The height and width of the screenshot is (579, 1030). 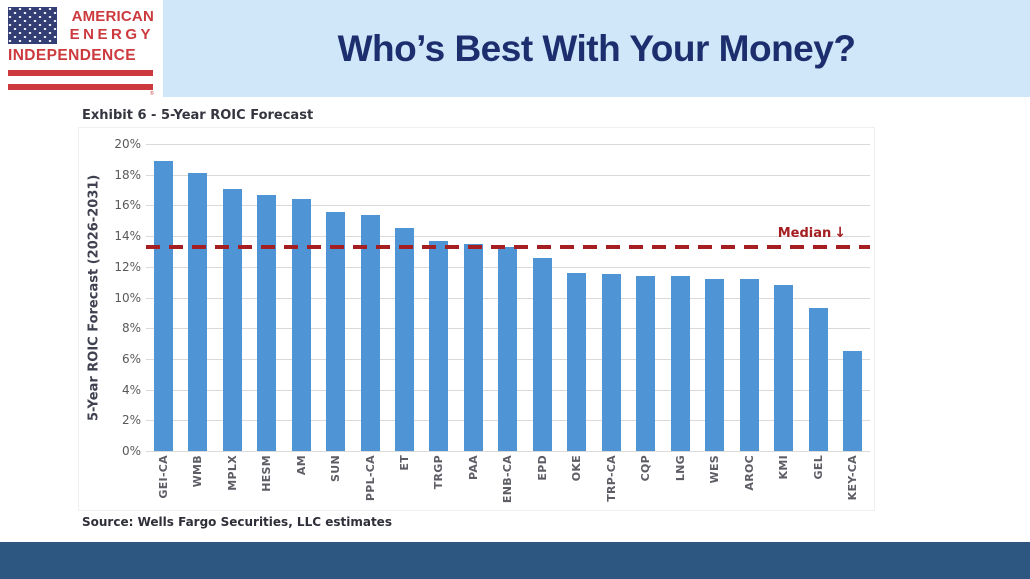 I want to click on x-label-cell: KMI, so click(x=783, y=482).